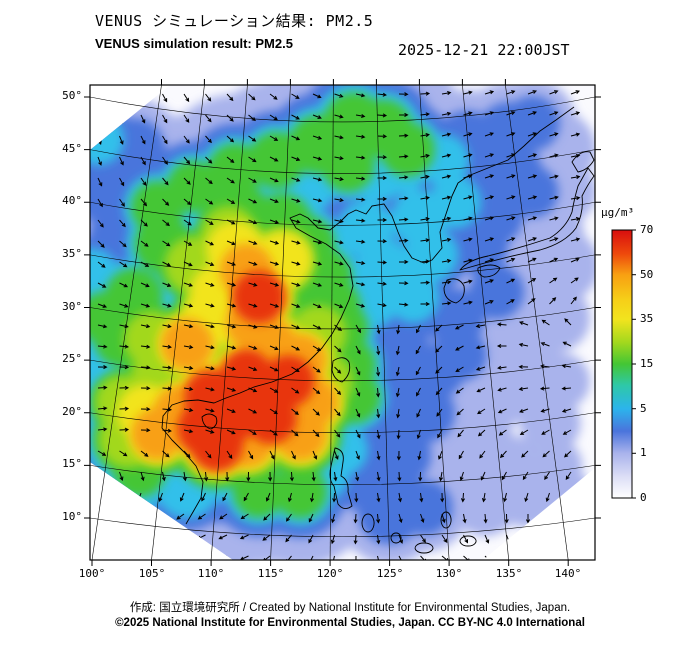 This screenshot has width=700, height=649. Describe the element at coordinates (271, 573) in the screenshot. I see `lon-tick-label: 115°` at that location.